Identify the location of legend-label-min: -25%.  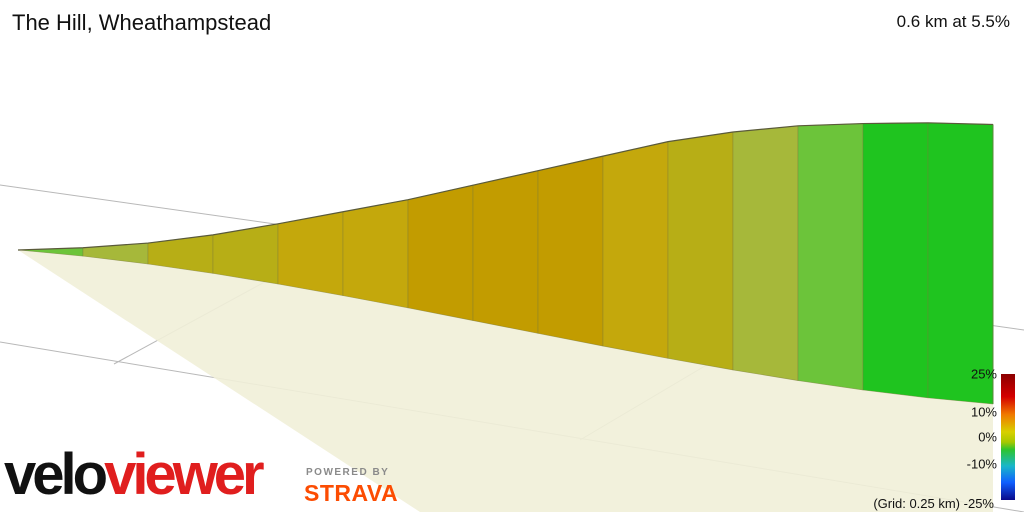
(978, 503).